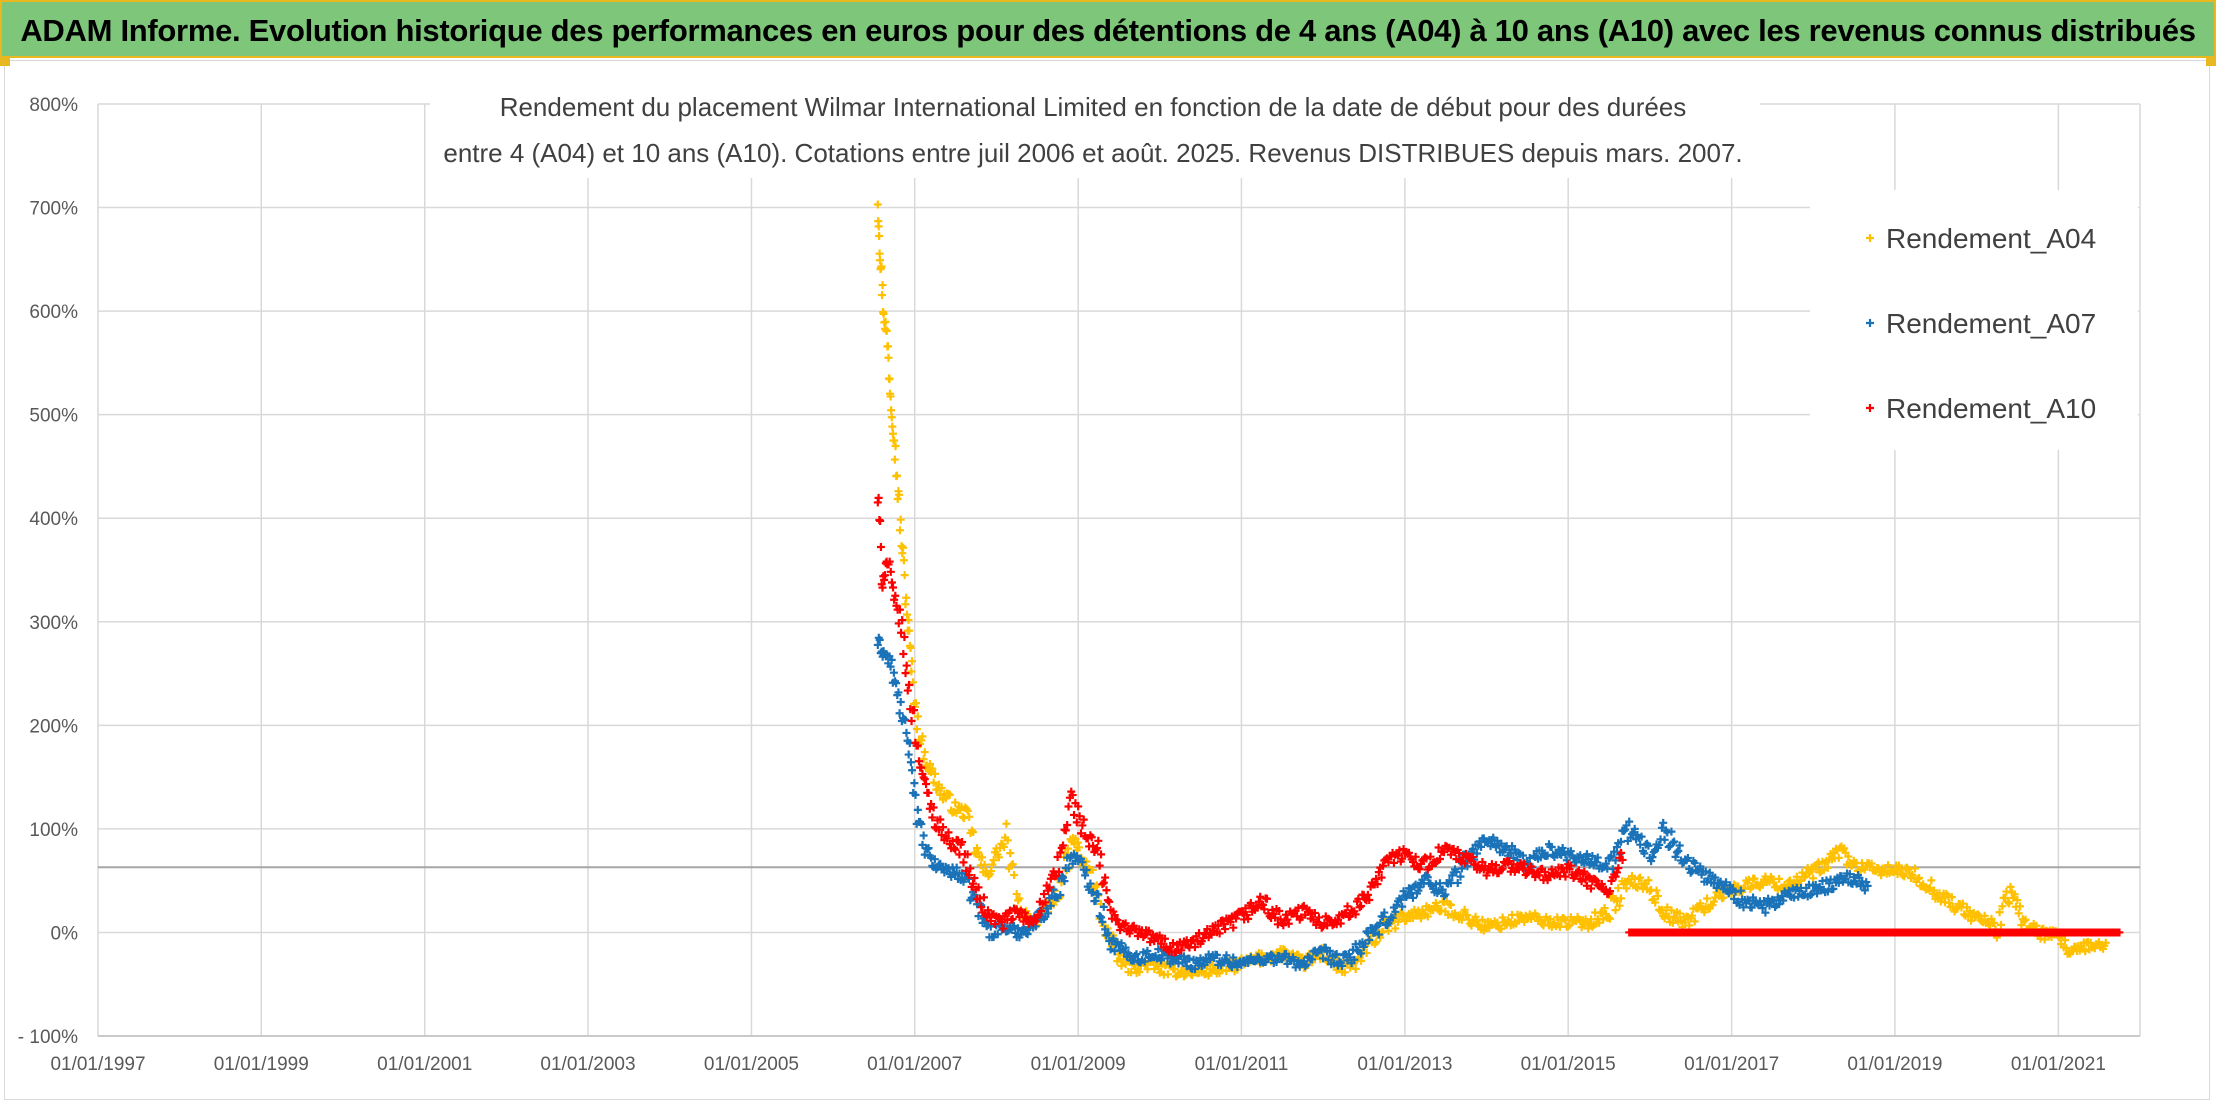 This screenshot has width=2216, height=1102. I want to click on x-tick-label: 01/01/2003, so click(587, 1064).